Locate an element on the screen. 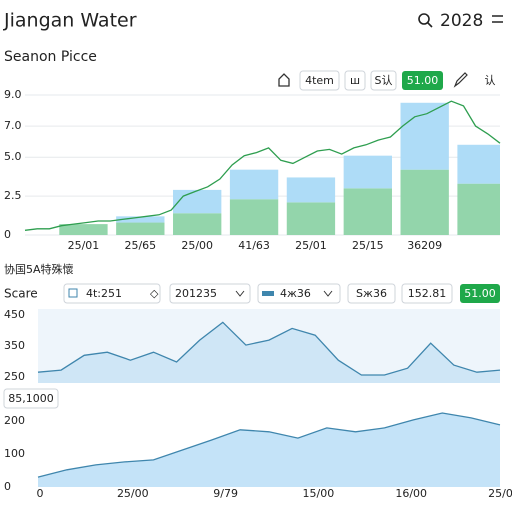 Image resolution: width=512 pixels, height=512 pixels. filter-value: 4ж36 is located at coordinates (295, 293).